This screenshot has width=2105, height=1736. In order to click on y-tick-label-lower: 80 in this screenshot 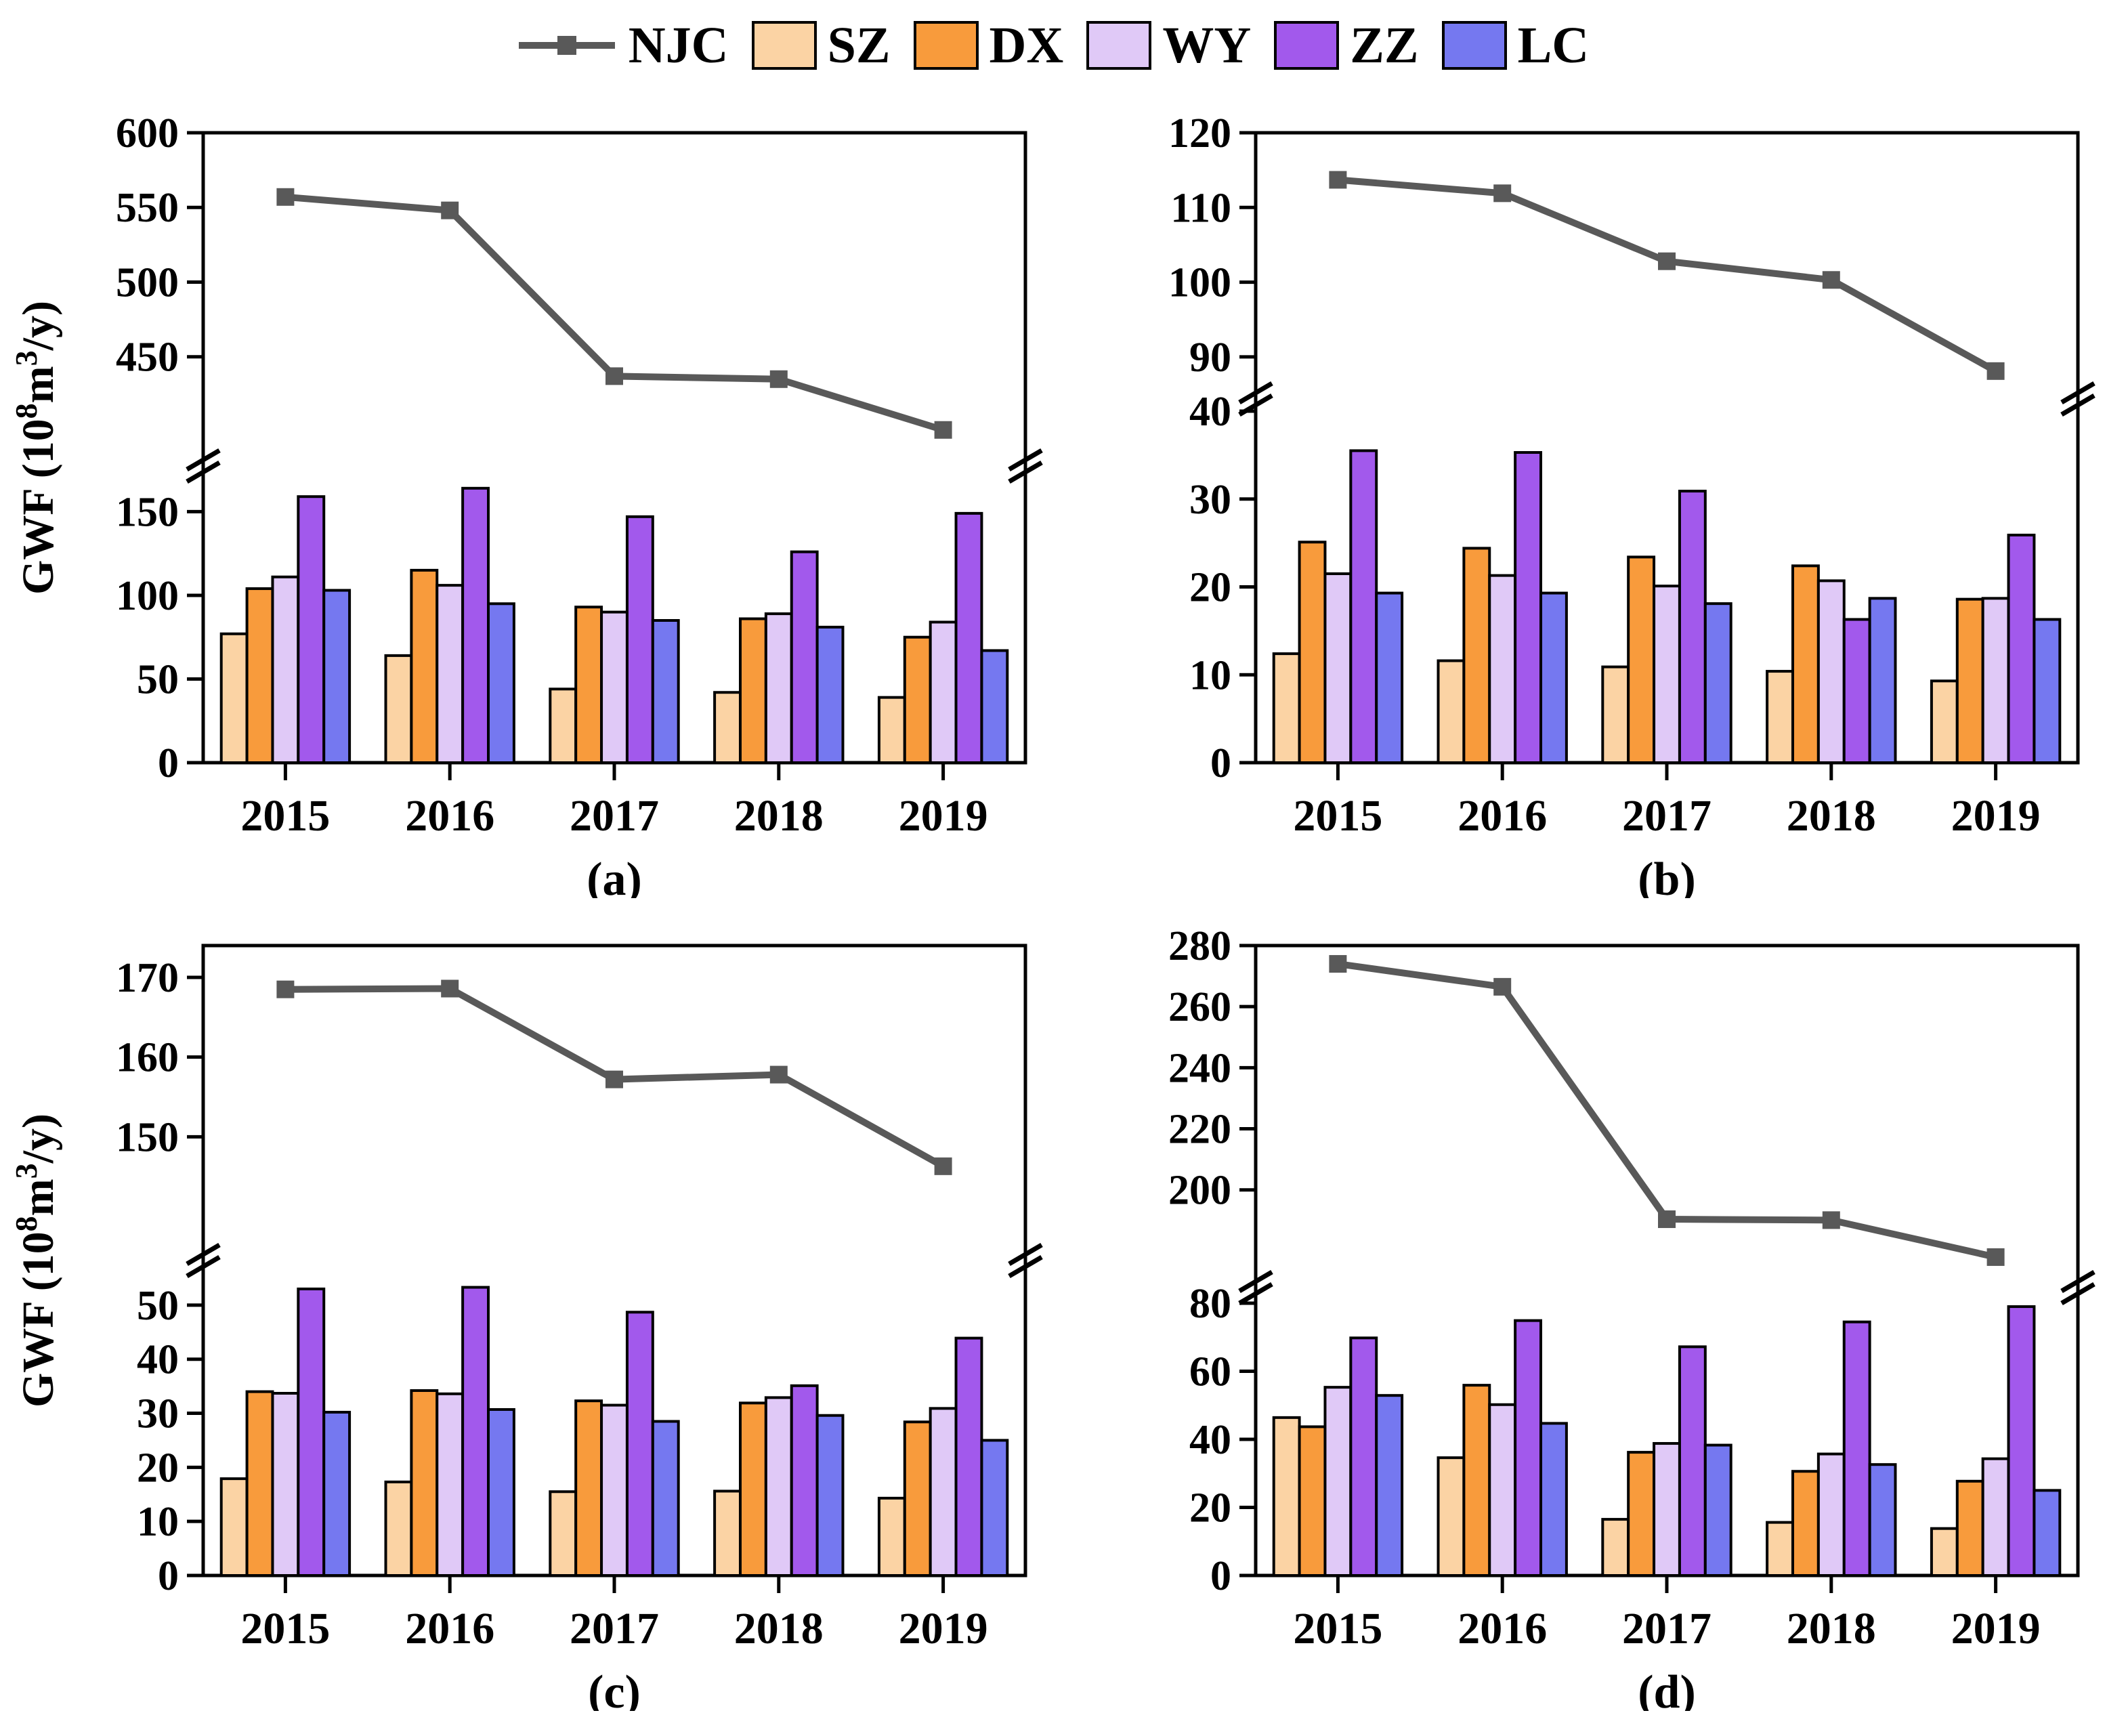, I will do `click(1210, 1304)`.